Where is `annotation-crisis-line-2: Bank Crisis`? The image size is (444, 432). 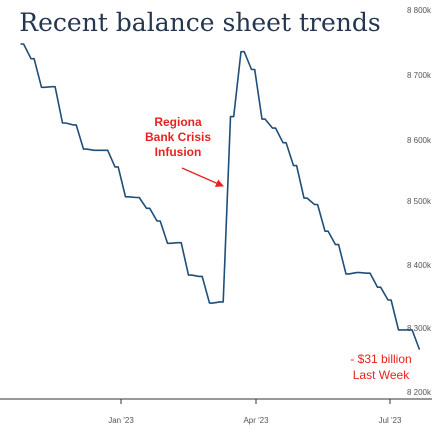 annotation-crisis-line-2: Bank Crisis is located at coordinates (178, 137).